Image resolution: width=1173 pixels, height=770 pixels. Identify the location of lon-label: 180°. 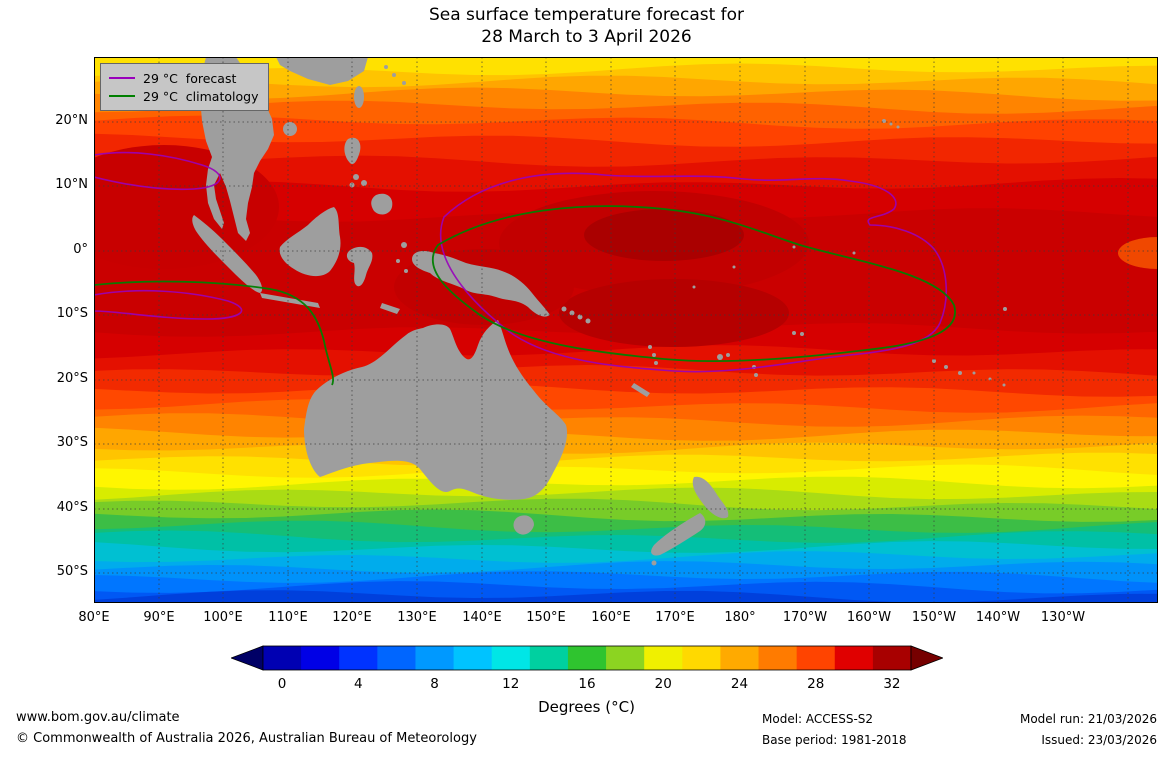
(740, 617).